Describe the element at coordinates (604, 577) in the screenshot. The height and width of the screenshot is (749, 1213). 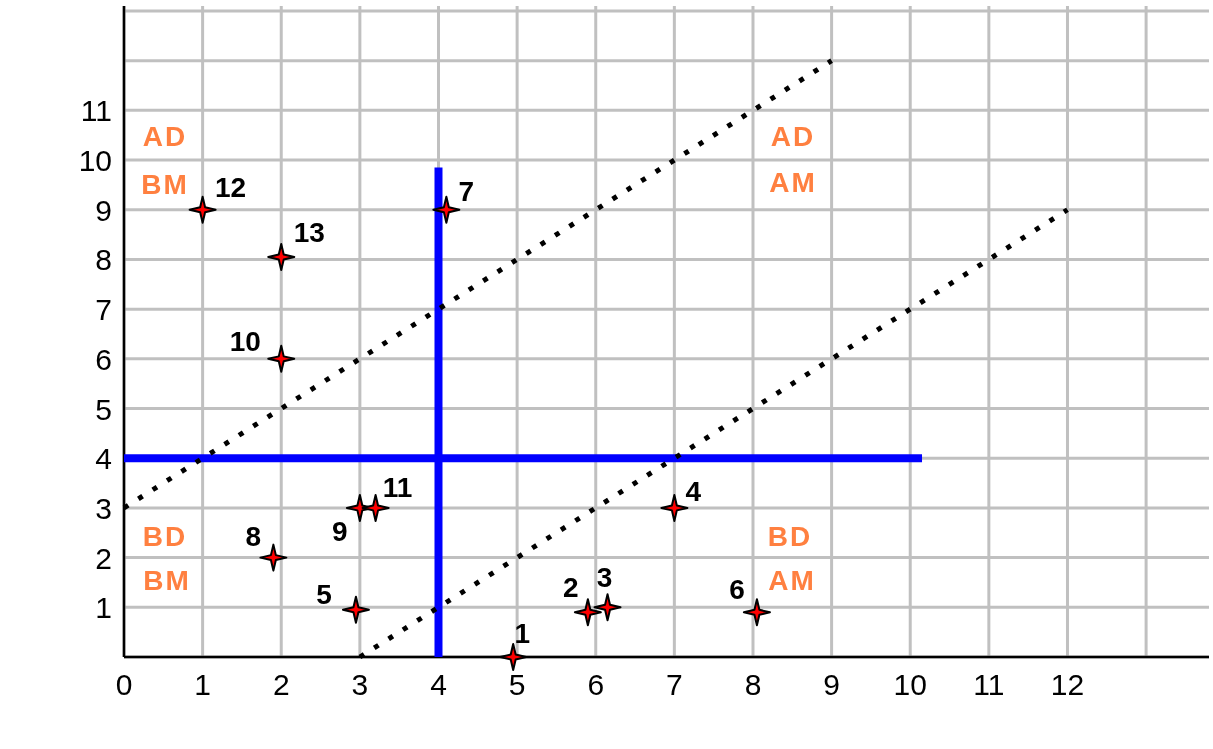
I see `annotation: 3` at that location.